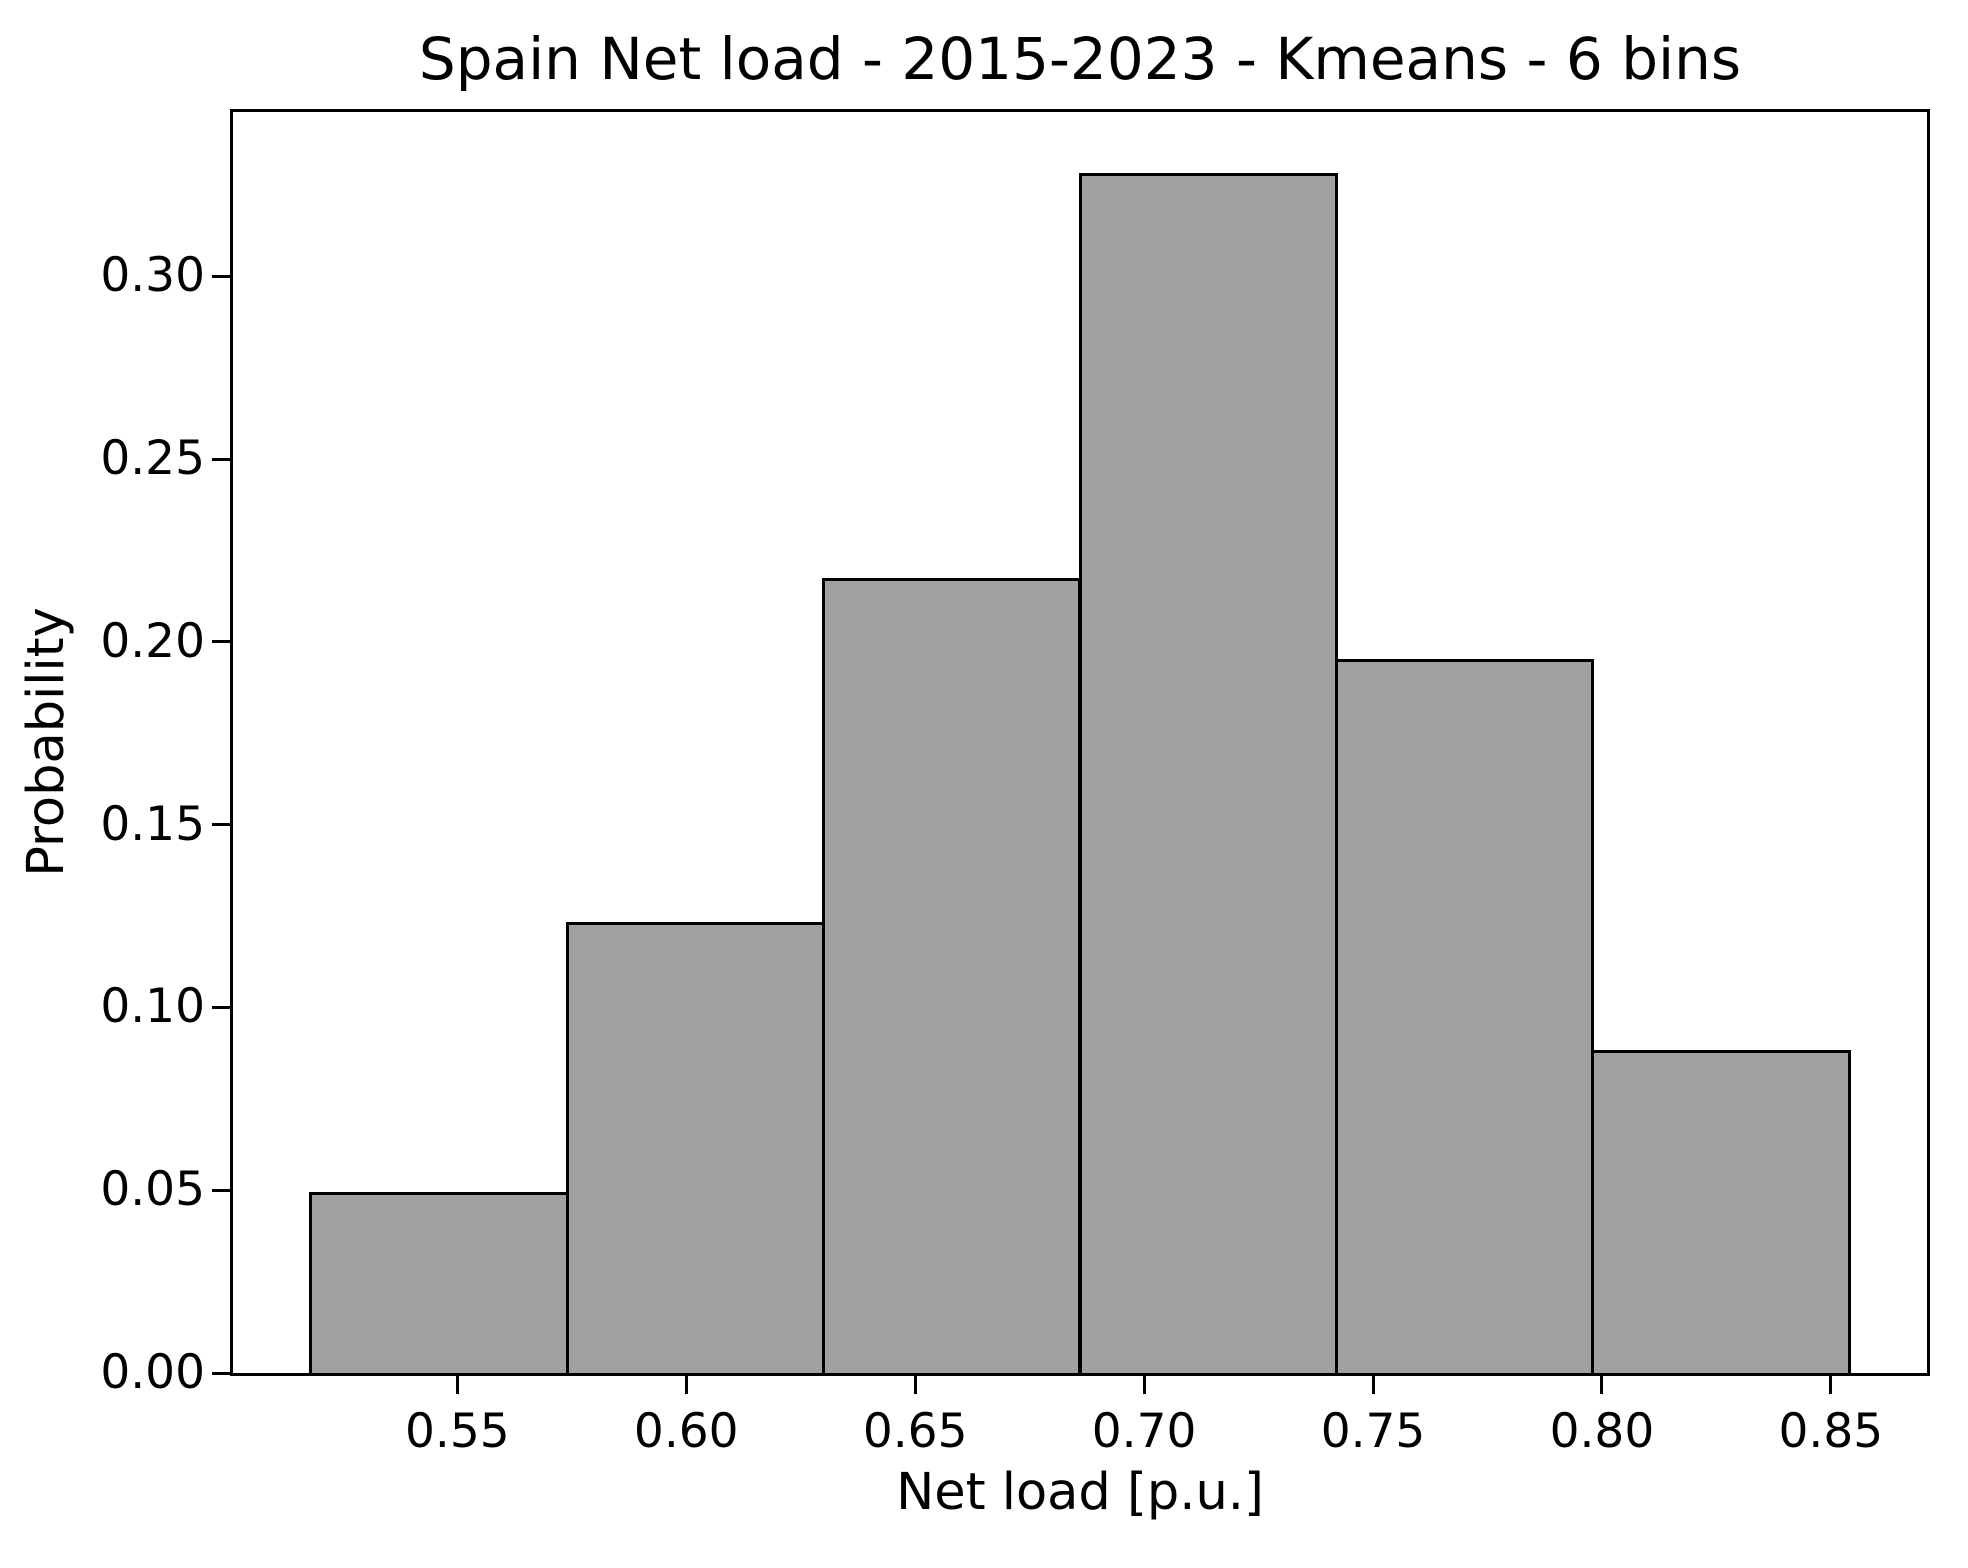 Image resolution: width=1968 pixels, height=1568 pixels. What do you see at coordinates (1602, 1431) in the screenshot?
I see `x-tick-label: 0.80` at bounding box center [1602, 1431].